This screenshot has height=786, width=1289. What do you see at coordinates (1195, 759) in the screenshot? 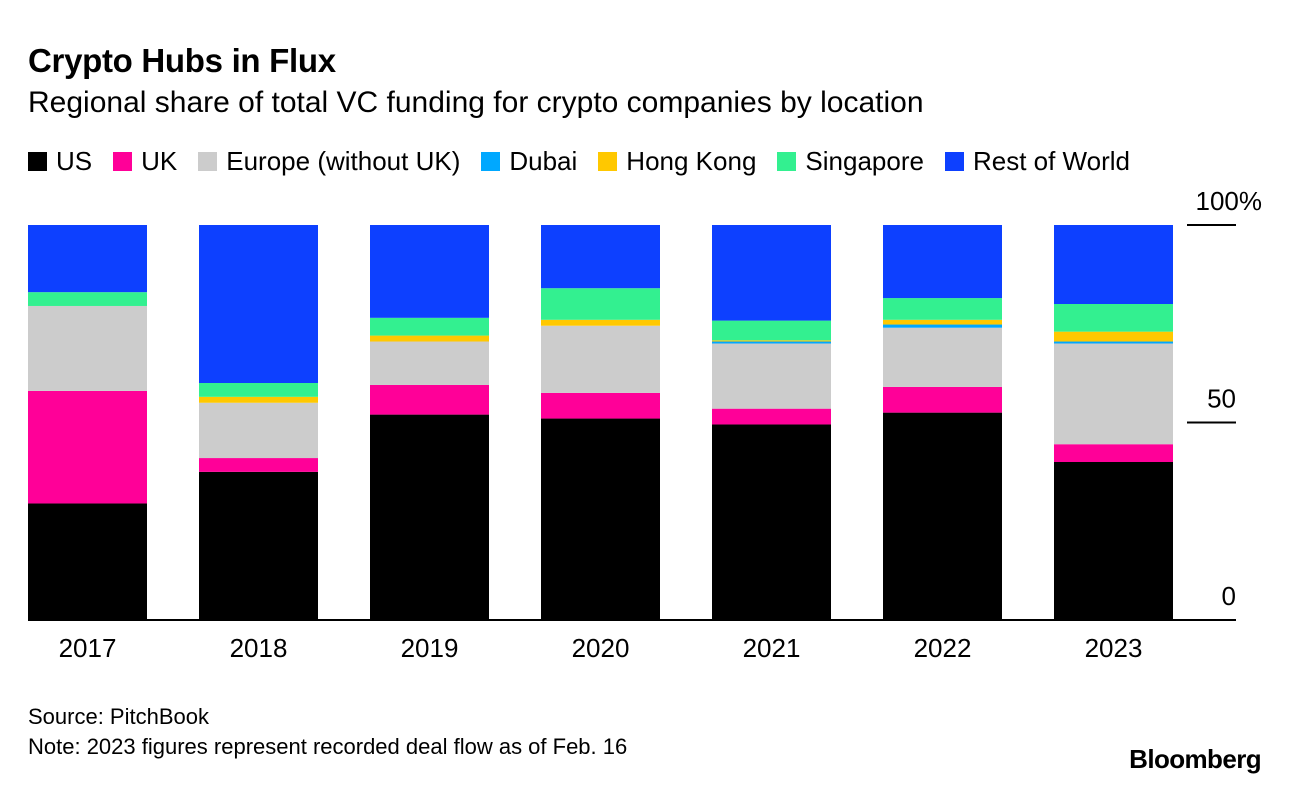
I see `bloomberg-logo: Bloomberg` at bounding box center [1195, 759].